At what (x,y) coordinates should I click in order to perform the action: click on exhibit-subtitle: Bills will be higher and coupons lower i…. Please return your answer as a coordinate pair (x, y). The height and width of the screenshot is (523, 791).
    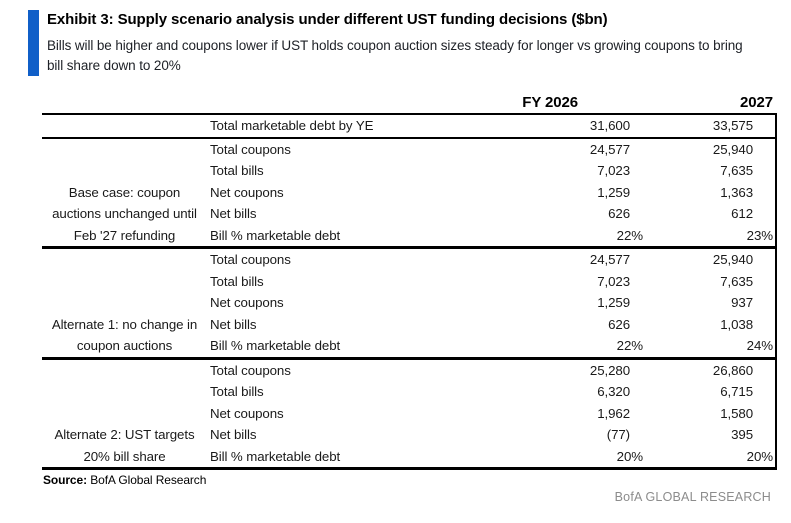
    Looking at the image, I should click on (395, 55).